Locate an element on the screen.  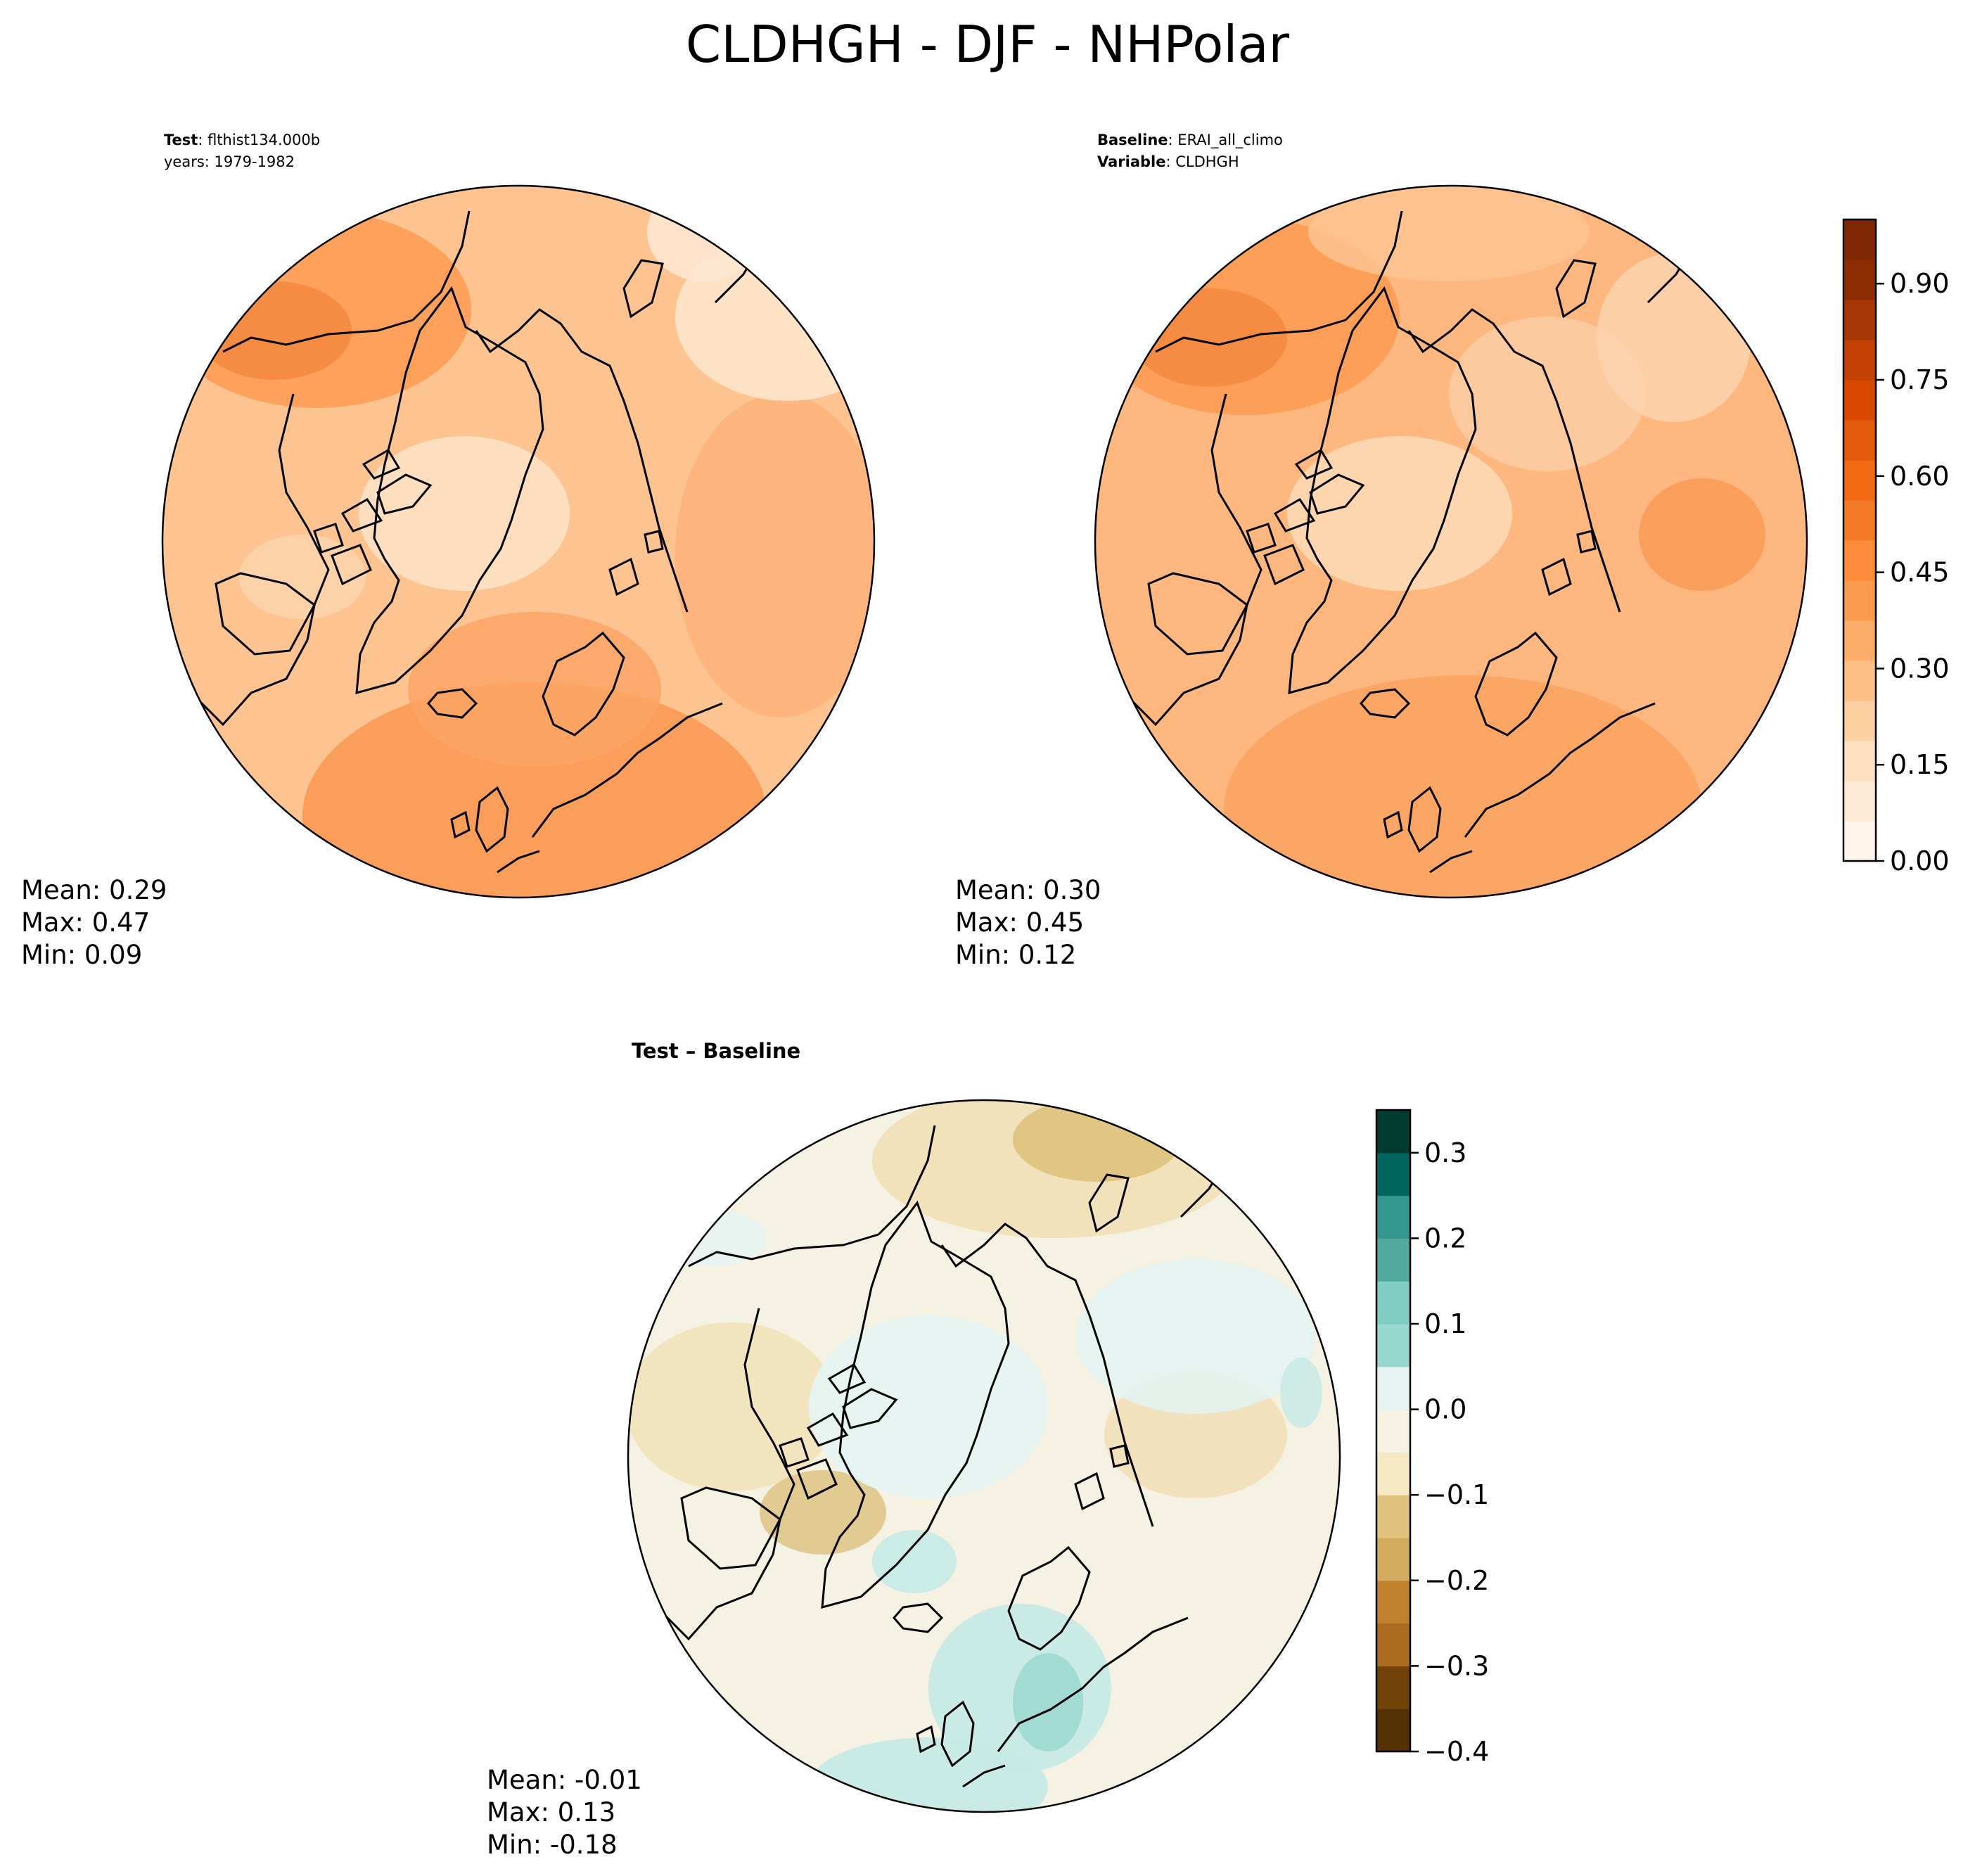
baseline-map-boundary is located at coordinates (1451, 541).